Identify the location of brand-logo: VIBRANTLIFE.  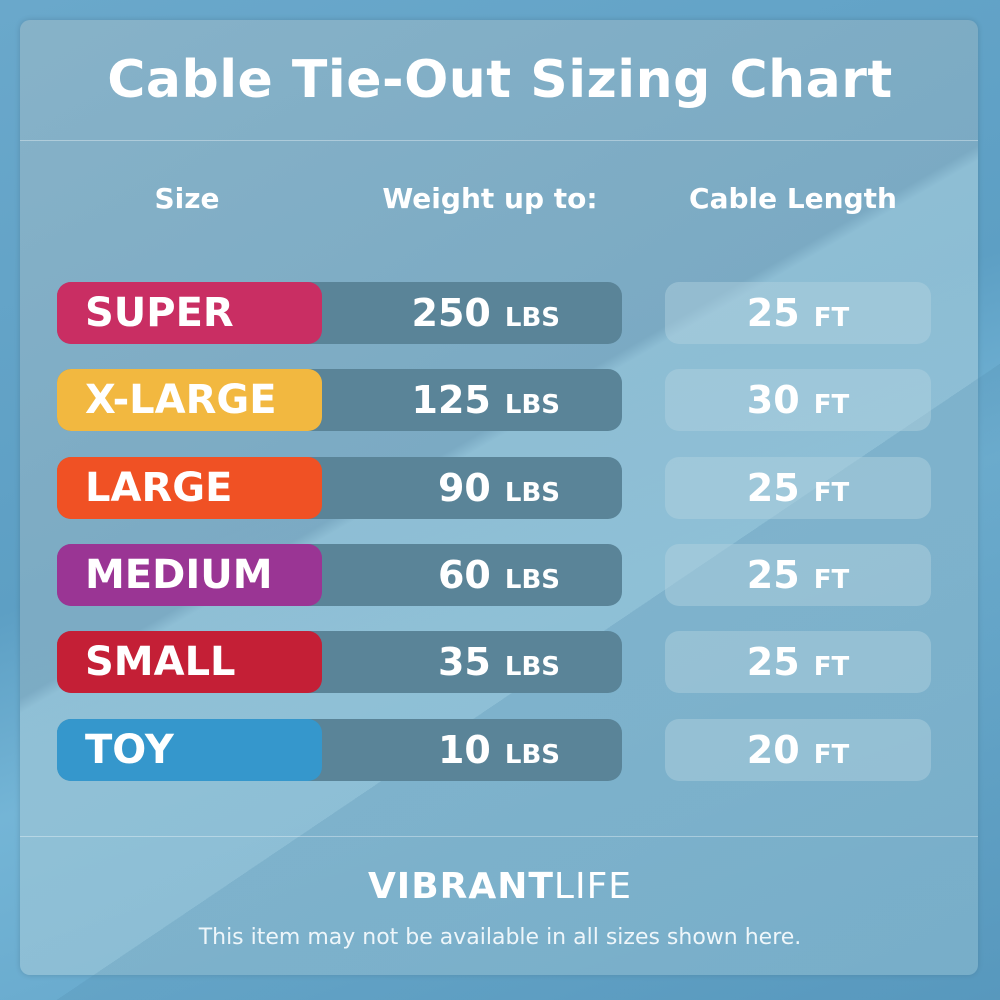
(500, 886).